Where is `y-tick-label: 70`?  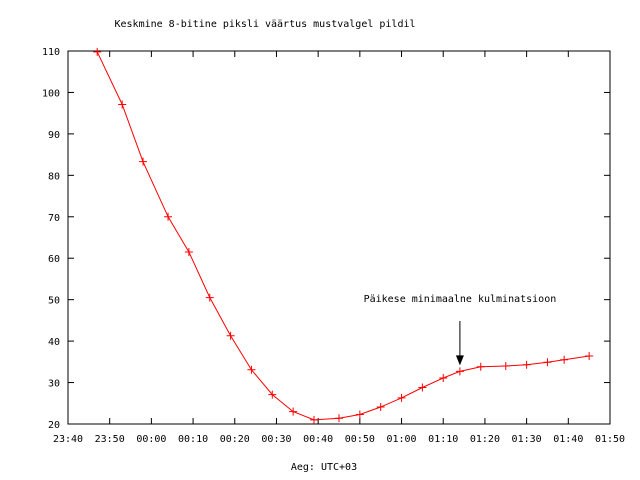
y-tick-label: 70 is located at coordinates (54, 218).